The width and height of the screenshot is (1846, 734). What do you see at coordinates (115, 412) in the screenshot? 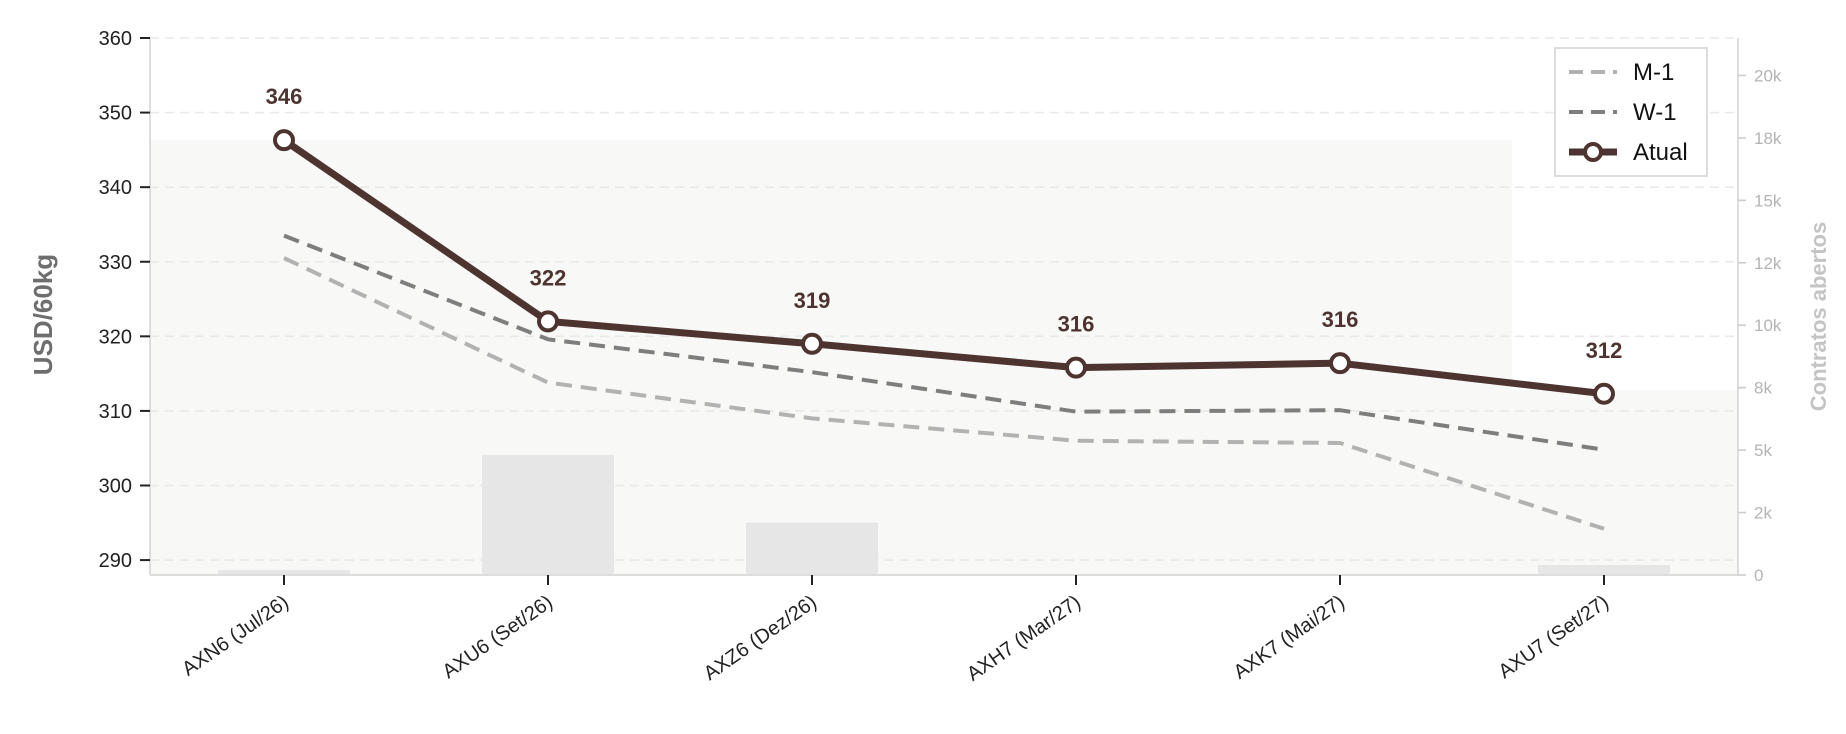
I see `y-tick-label: 310` at bounding box center [115, 412].